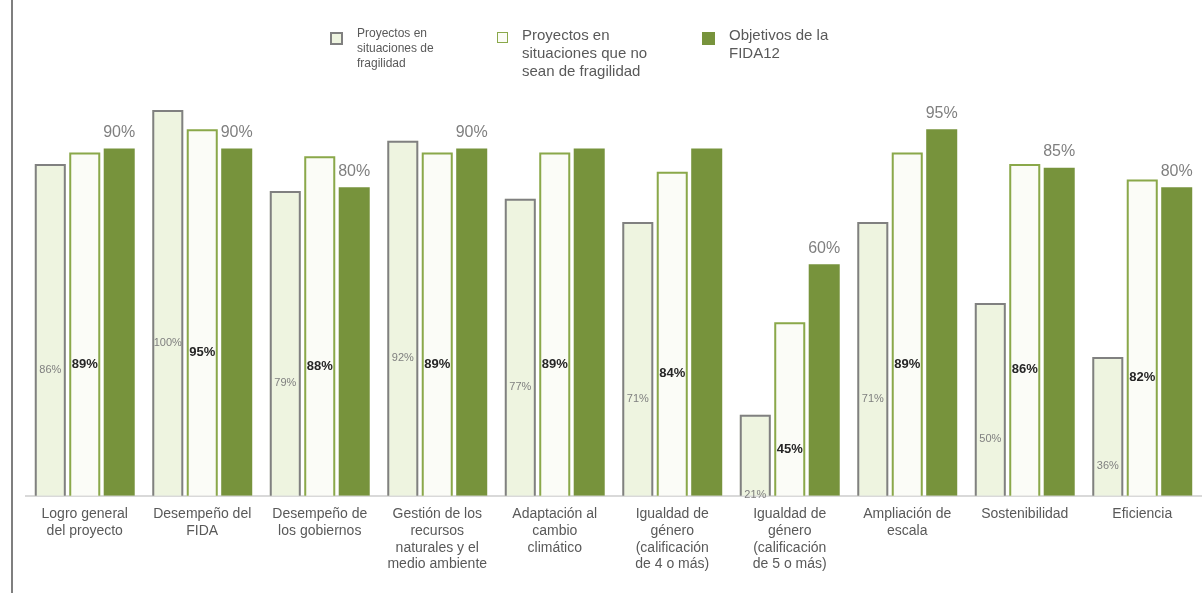  What do you see at coordinates (437, 538) in the screenshot?
I see `x-tick-label: Gestión de los recursos naturales y el medio ambiente` at bounding box center [437, 538].